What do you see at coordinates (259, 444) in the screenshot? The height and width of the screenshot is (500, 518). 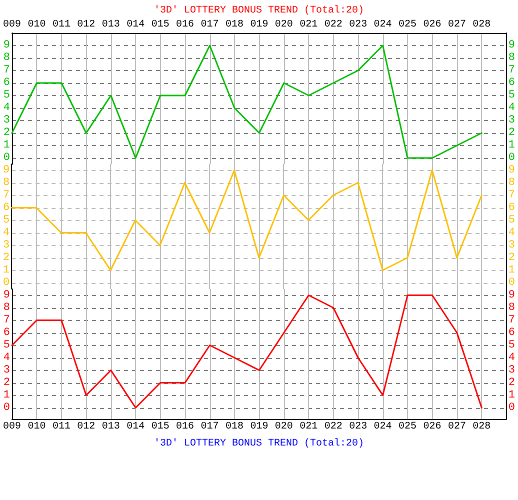 I see `text: '3D' LOTTERY BONUS TREND (Total:20)` at bounding box center [259, 444].